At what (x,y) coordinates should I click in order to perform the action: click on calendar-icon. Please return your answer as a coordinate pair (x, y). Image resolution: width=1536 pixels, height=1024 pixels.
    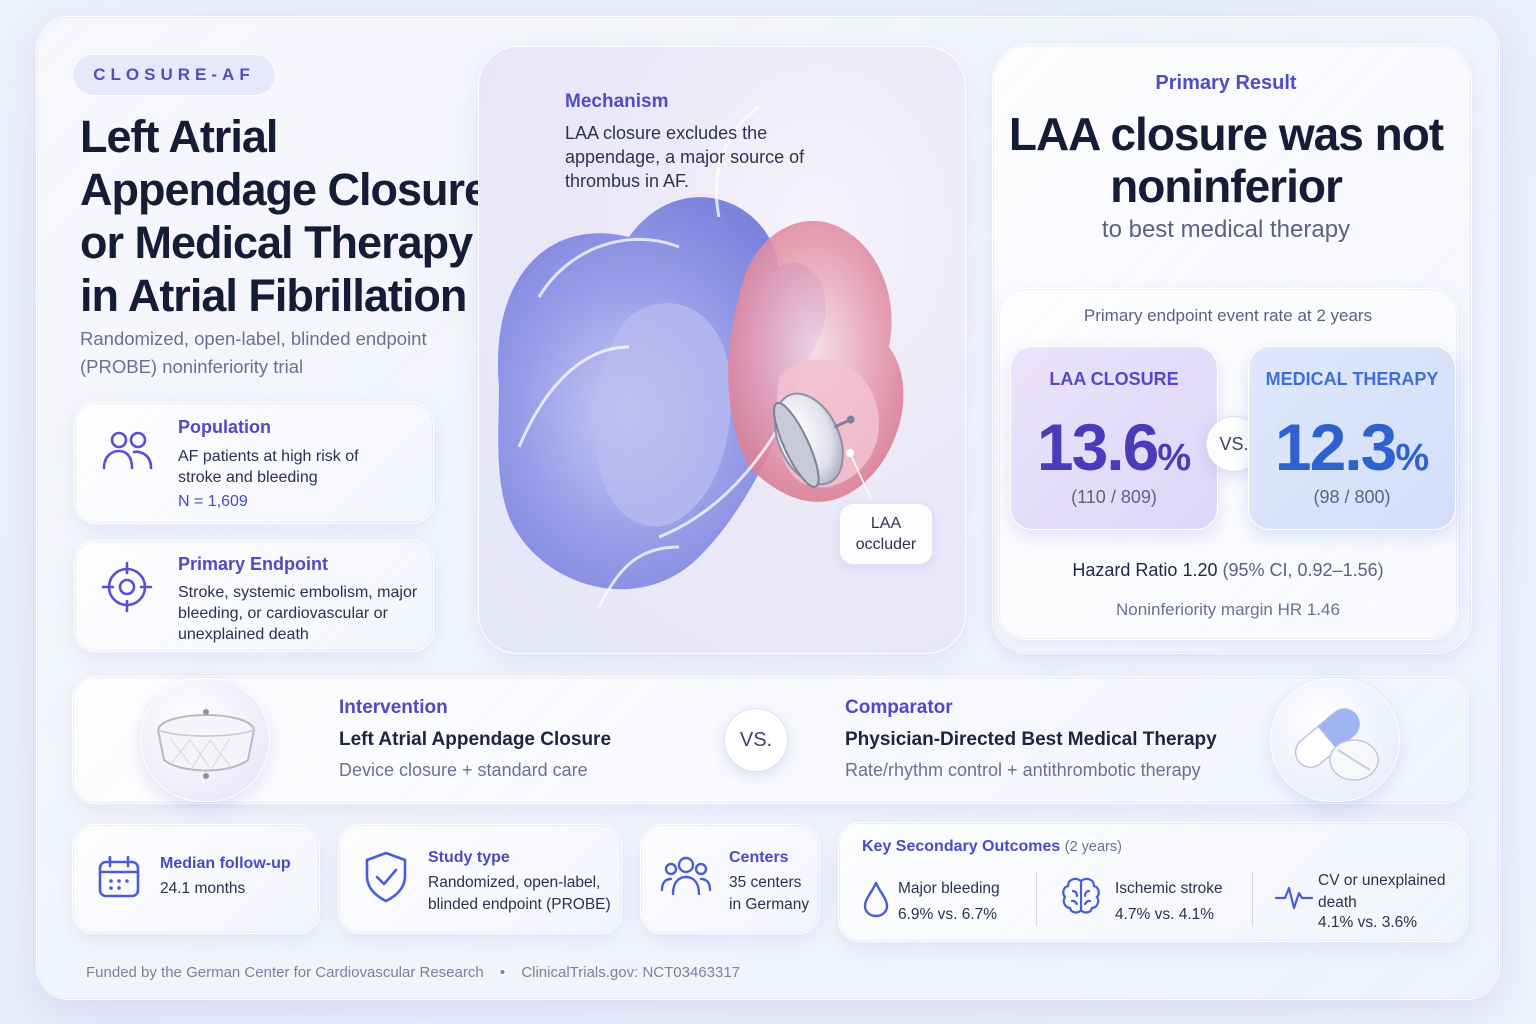
    Looking at the image, I should click on (119, 876).